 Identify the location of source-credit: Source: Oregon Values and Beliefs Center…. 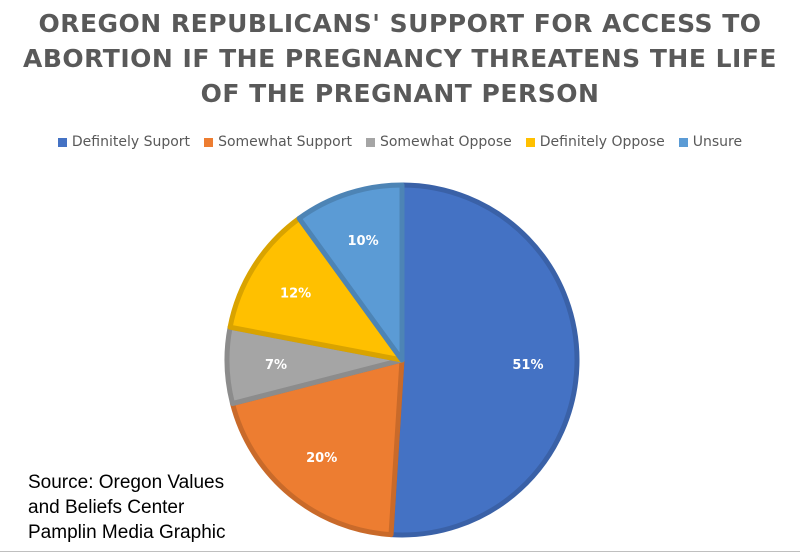
(126, 507).